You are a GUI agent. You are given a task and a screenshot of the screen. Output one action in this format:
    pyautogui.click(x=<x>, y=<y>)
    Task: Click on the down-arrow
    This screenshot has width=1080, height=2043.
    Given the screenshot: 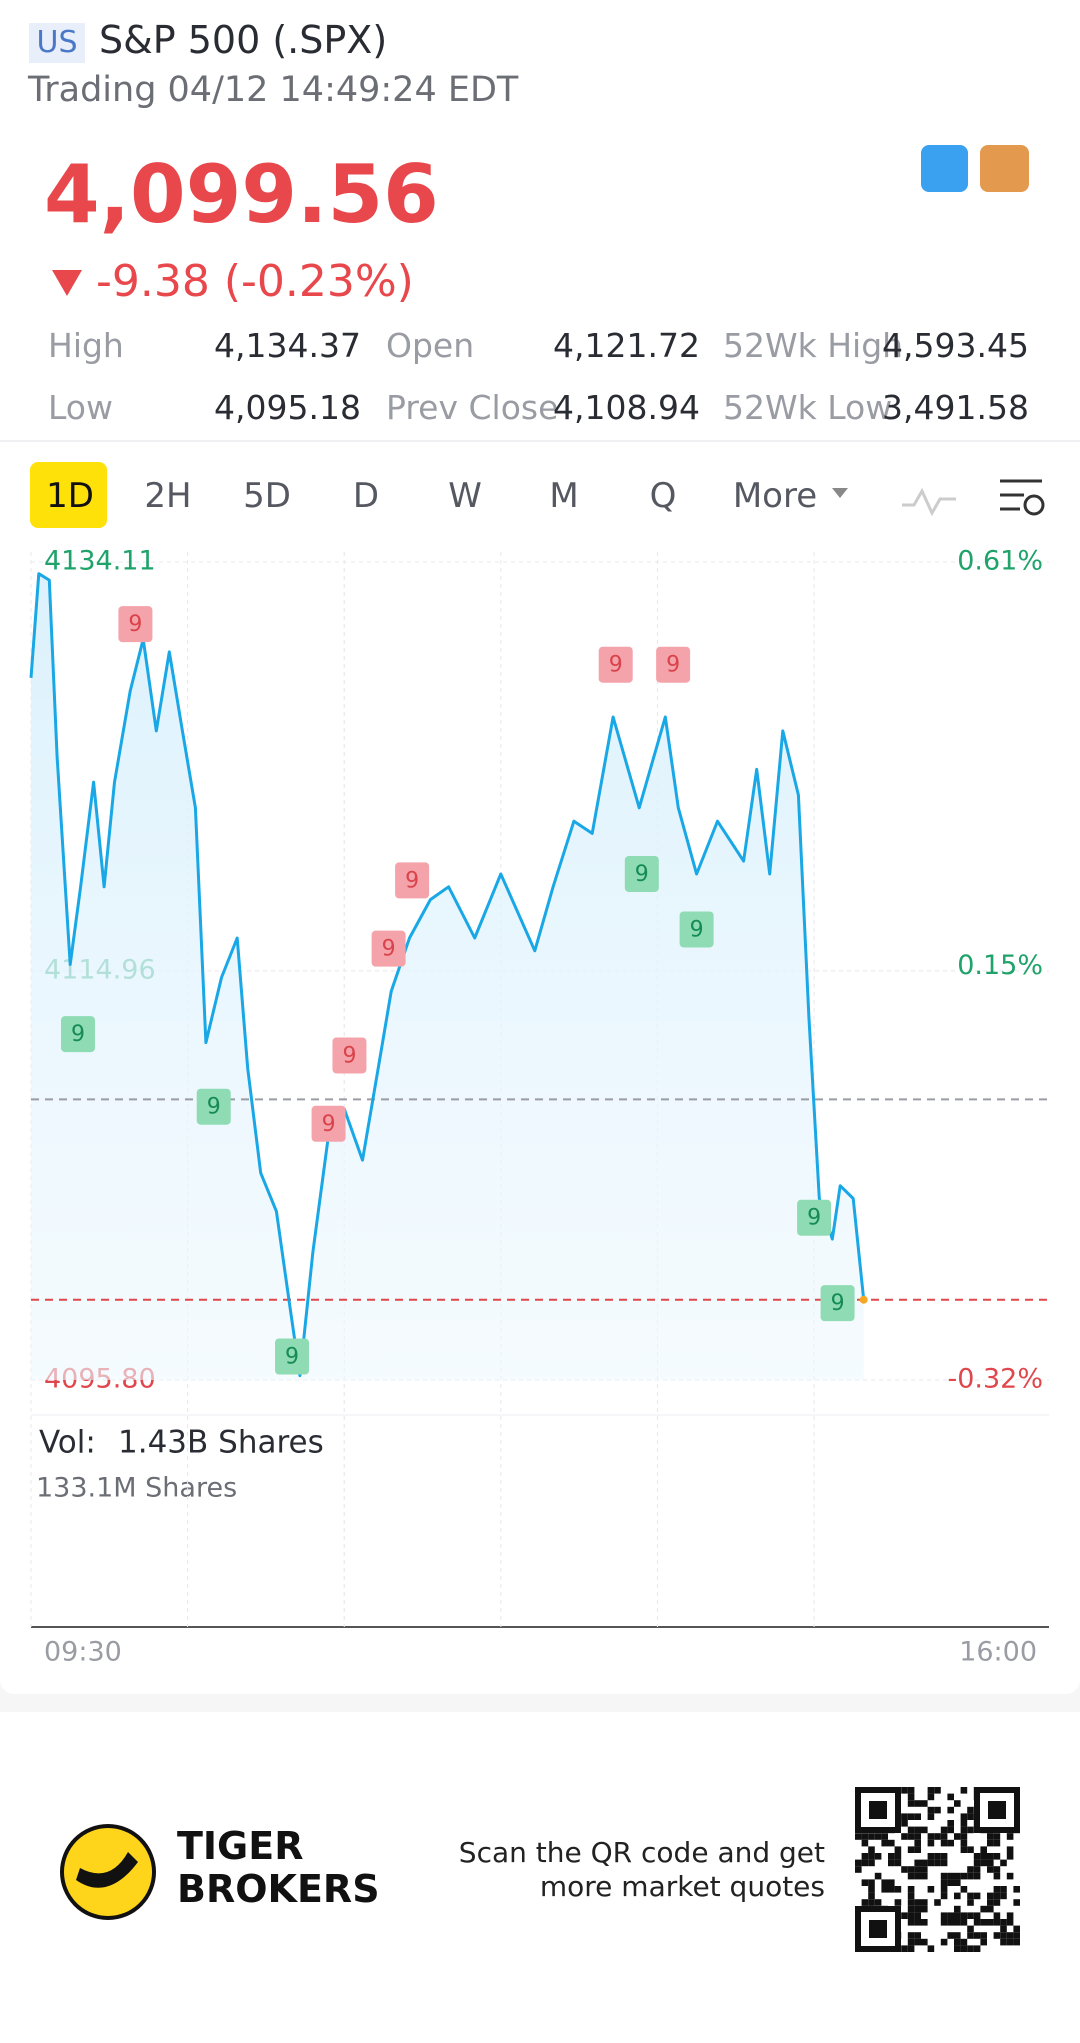 What is the action you would take?
    pyautogui.click(x=67, y=283)
    